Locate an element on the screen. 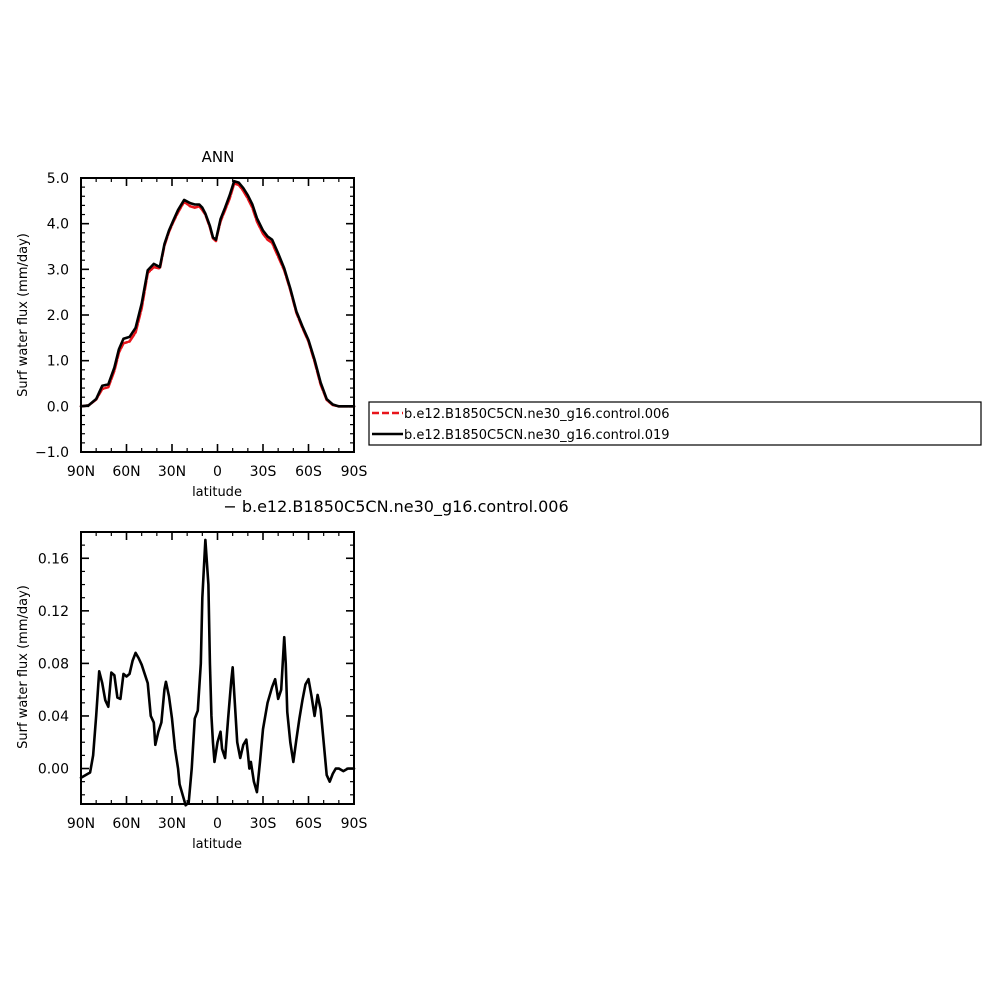 This screenshot has width=997, height=1002. bottom-x-tick-label: 60N is located at coordinates (126, 824).